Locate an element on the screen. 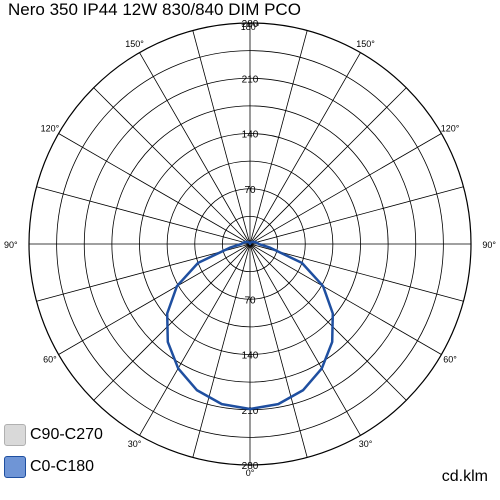 The image size is (500, 500). legend-item-c90-c270: C90-C270 is located at coordinates (53, 435).